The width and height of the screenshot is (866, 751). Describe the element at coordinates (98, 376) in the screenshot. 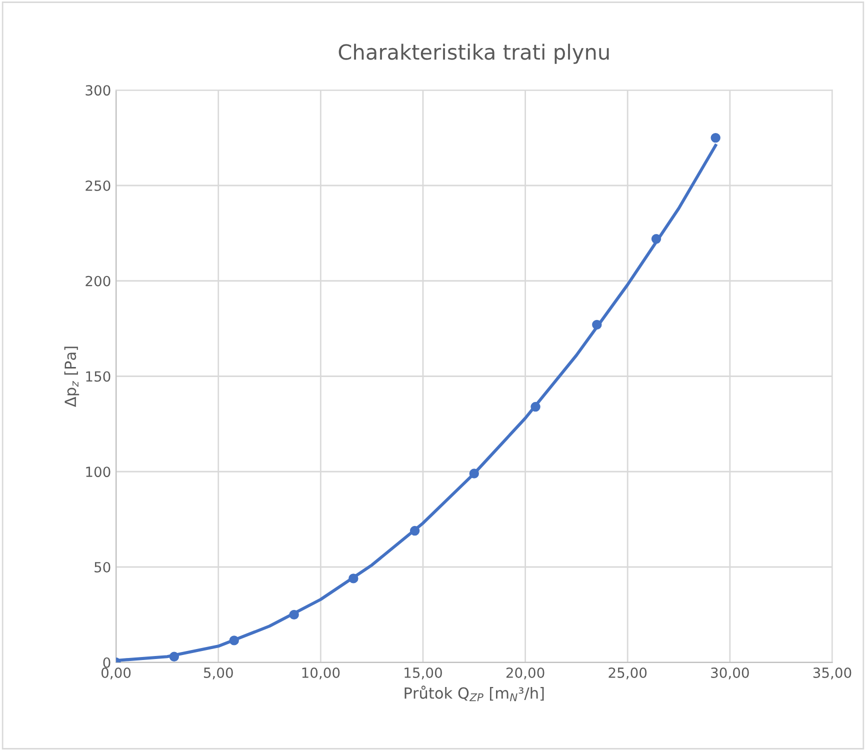

I see `y-tick-label: 150` at that location.